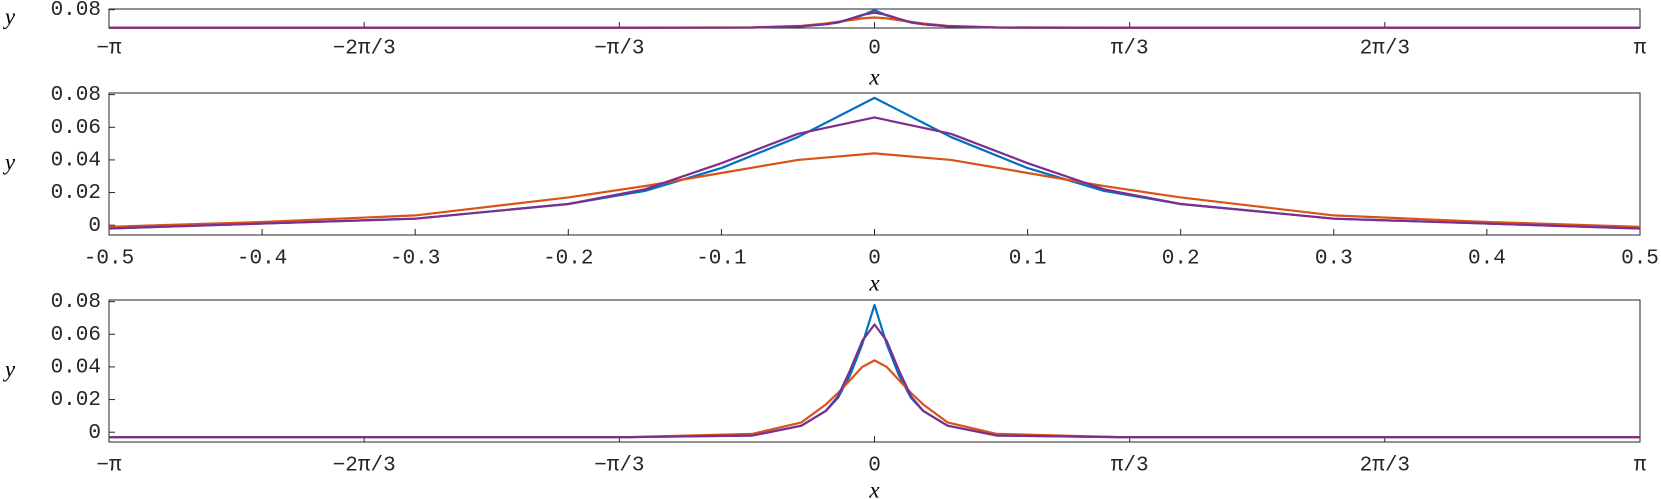 Image resolution: width=1661 pixels, height=499 pixels. What do you see at coordinates (568, 259) in the screenshot?
I see `x-tick-label: -0.2` at bounding box center [568, 259].